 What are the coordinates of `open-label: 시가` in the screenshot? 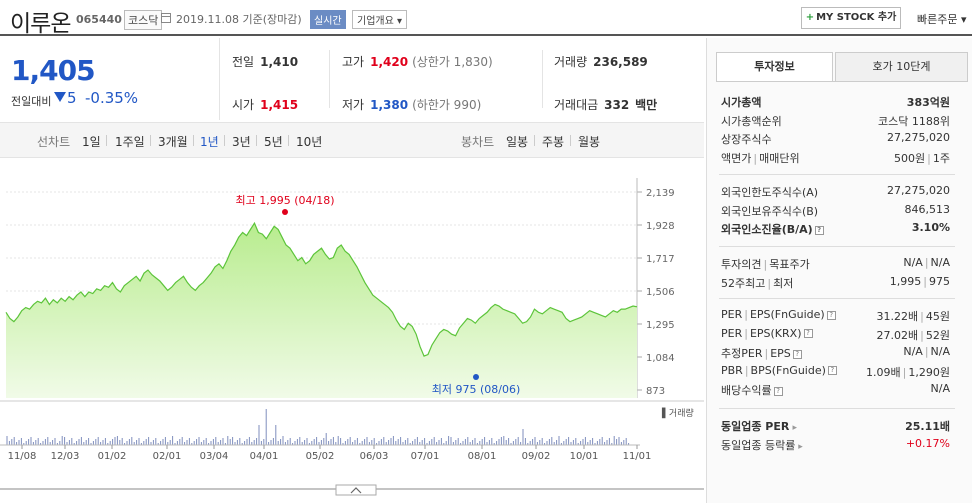 It's located at (243, 105).